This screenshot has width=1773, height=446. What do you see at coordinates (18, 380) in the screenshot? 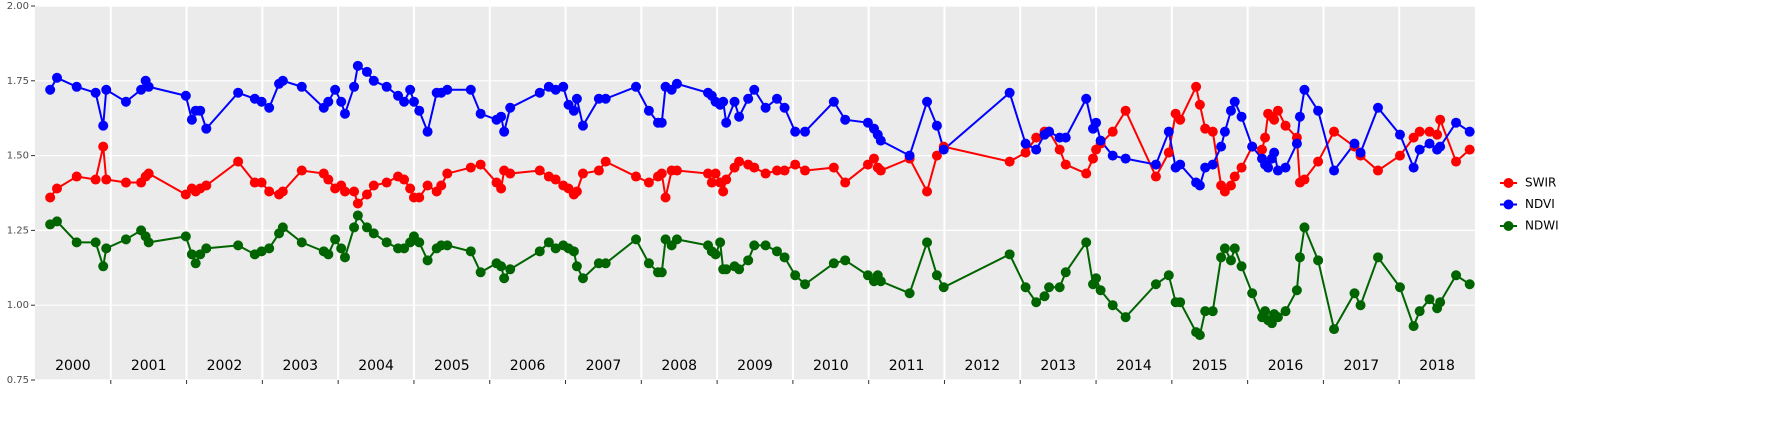
I see `y-tick-label: 0.75` at bounding box center [18, 380].